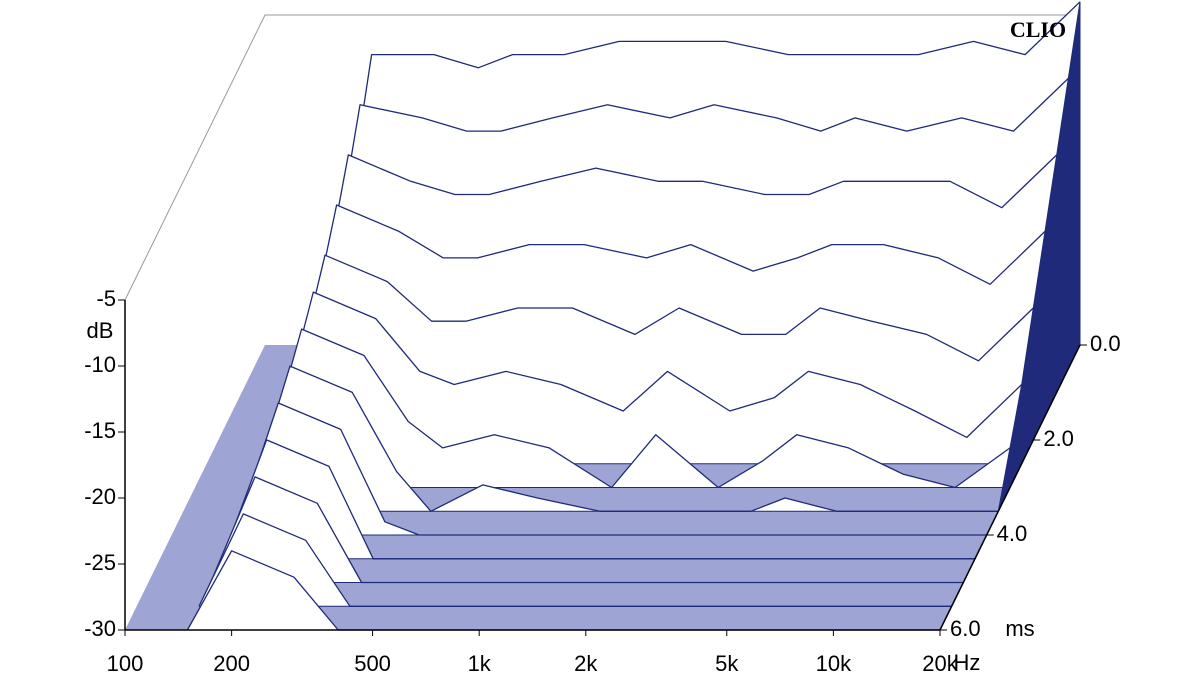 The width and height of the screenshot is (1200, 689). I want to click on y-axis-label: dB, so click(100, 330).